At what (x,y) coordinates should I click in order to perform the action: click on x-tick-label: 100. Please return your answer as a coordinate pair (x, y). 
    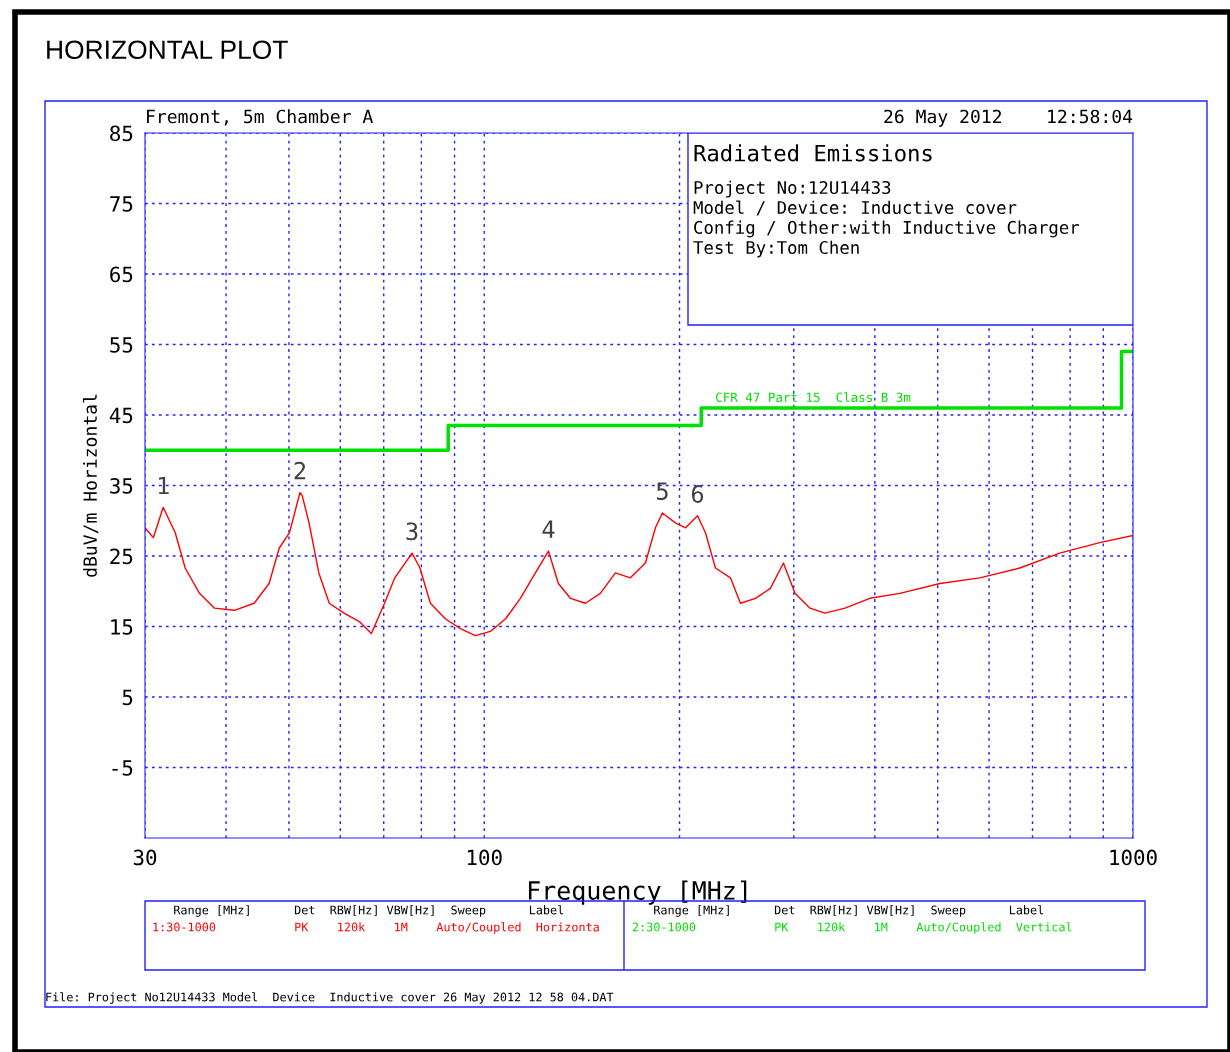
    Looking at the image, I should click on (484, 857).